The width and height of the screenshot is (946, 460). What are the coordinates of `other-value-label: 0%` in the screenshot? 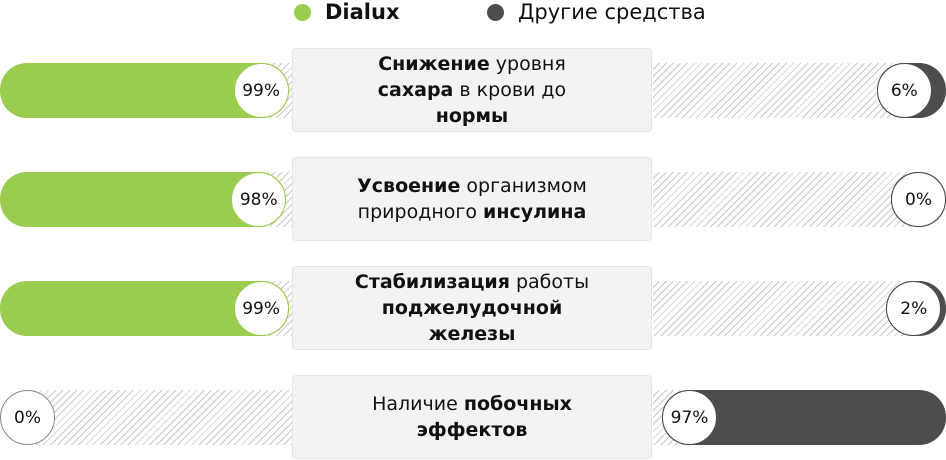 It's located at (918, 199).